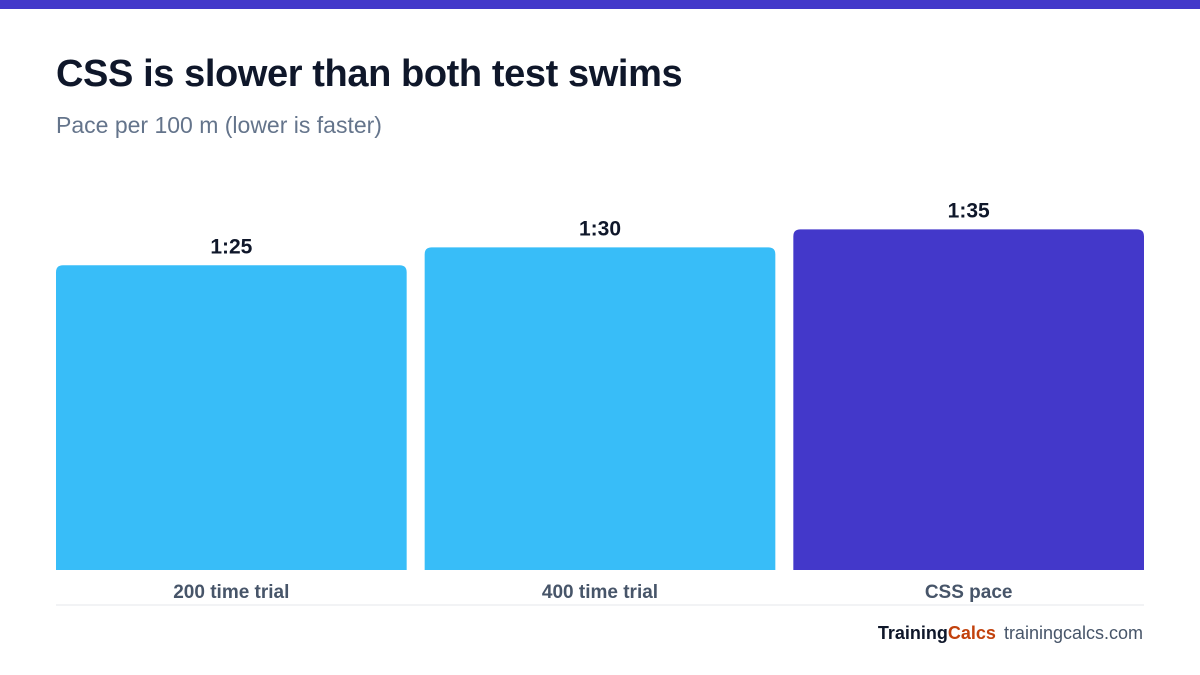  I want to click on brand-training: Training, so click(912, 633).